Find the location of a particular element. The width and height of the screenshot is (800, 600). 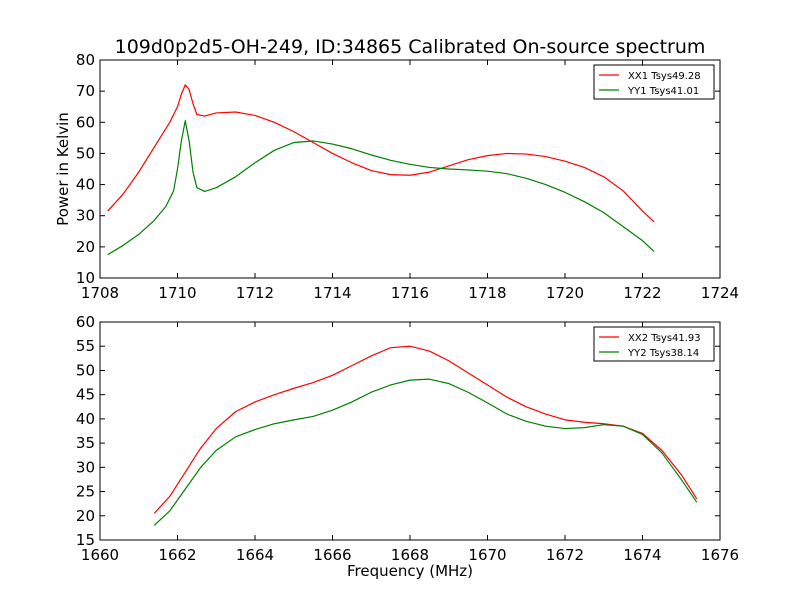

x-tick-label: 1664 is located at coordinates (255, 555).